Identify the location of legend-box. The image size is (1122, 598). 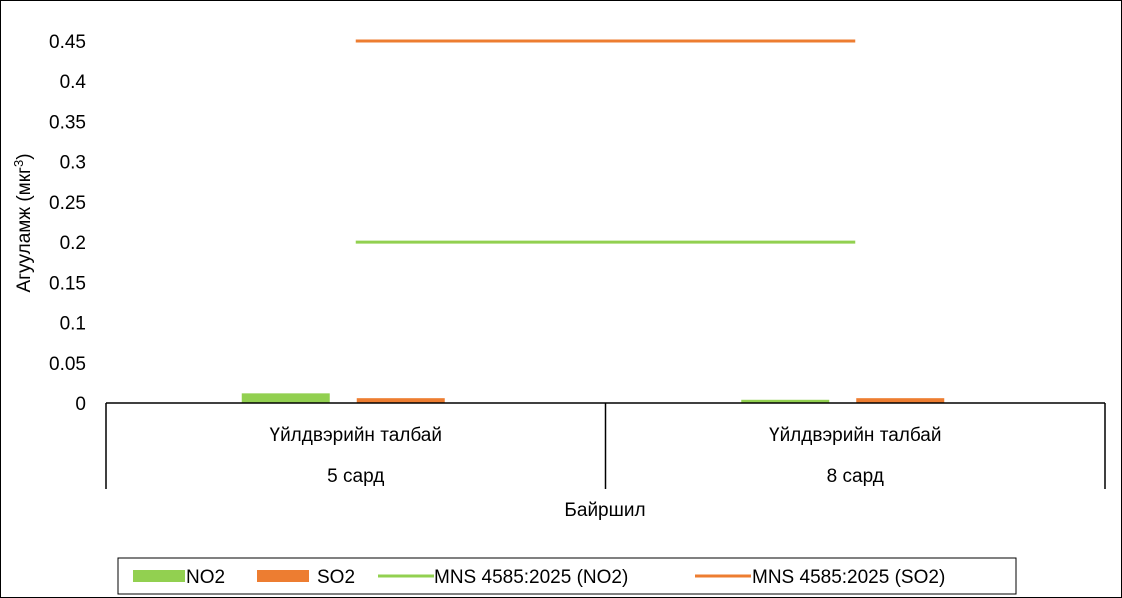
(567, 576).